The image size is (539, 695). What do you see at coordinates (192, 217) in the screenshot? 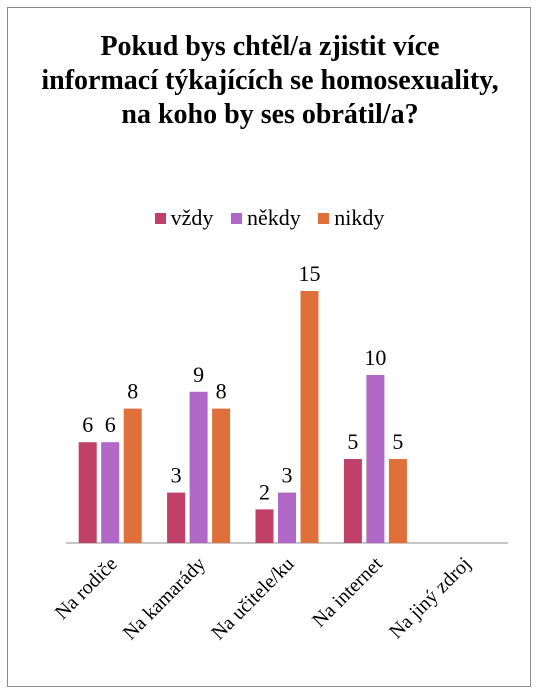
I see `legend-label-vzdy: vždy` at bounding box center [192, 217].